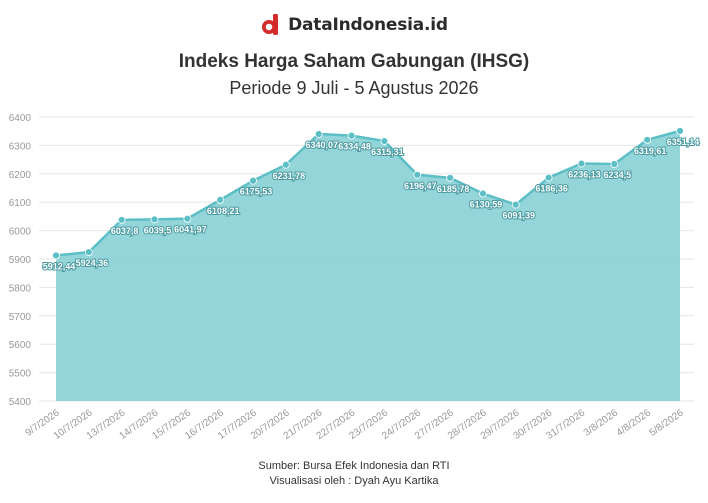 The height and width of the screenshot is (503, 708). What do you see at coordinates (20, 288) in the screenshot?
I see `y-tick-label: 5800` at bounding box center [20, 288].